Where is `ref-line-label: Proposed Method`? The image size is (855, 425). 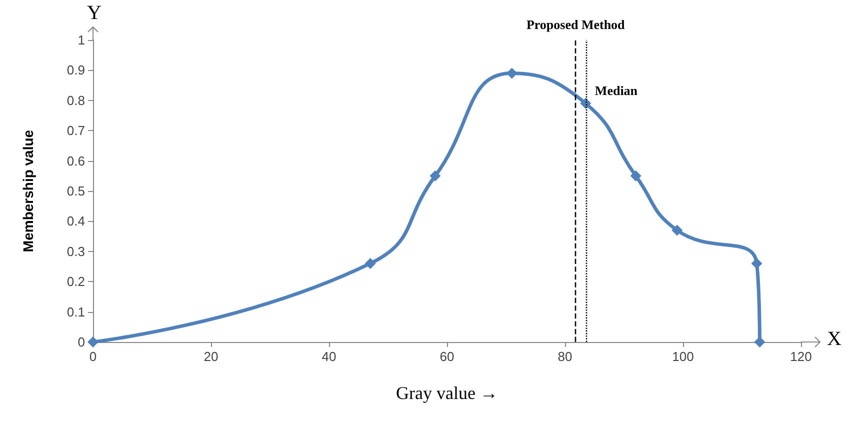 ref-line-label: Proposed Method is located at coordinates (576, 24).